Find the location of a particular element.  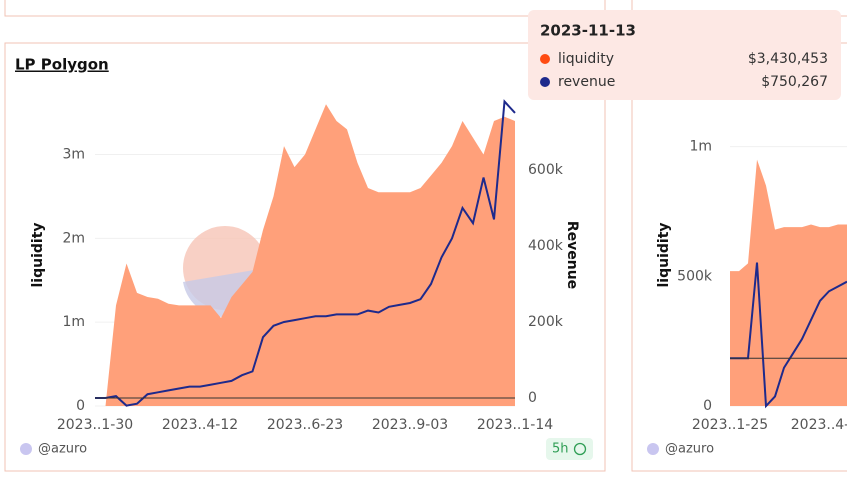

tooltip-name: liquidity is located at coordinates (586, 59).